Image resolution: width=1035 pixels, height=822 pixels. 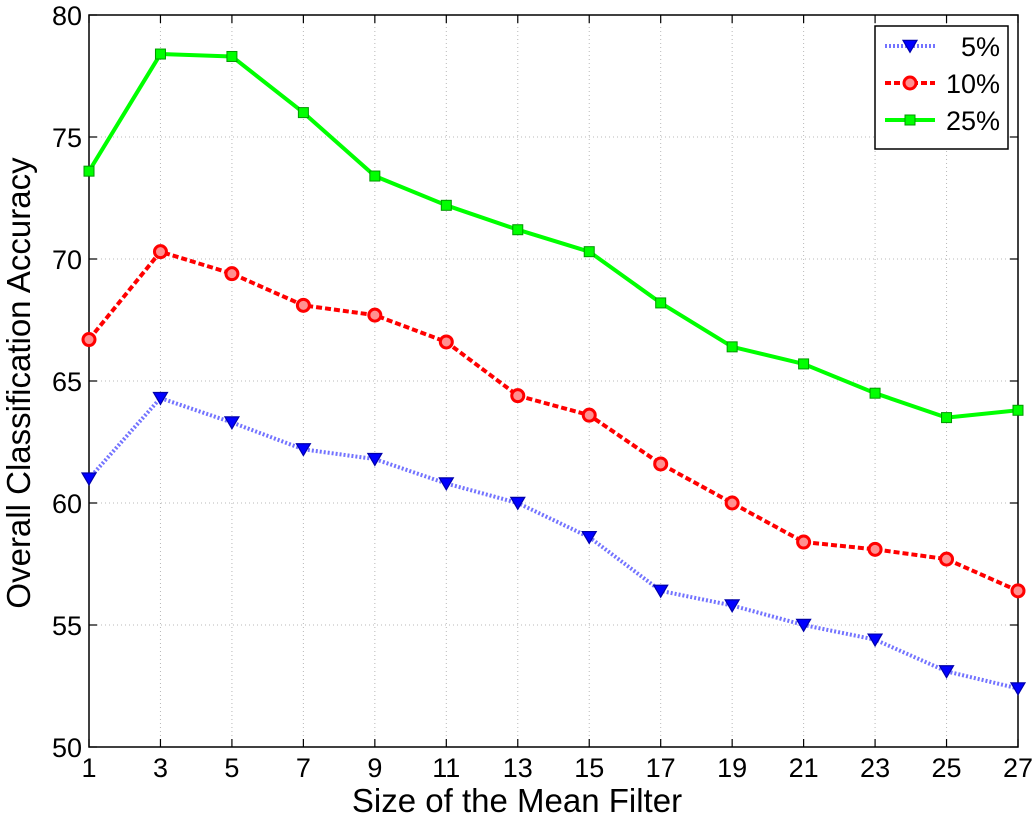 What do you see at coordinates (67, 382) in the screenshot?
I see `y-tick-label: 65` at bounding box center [67, 382].